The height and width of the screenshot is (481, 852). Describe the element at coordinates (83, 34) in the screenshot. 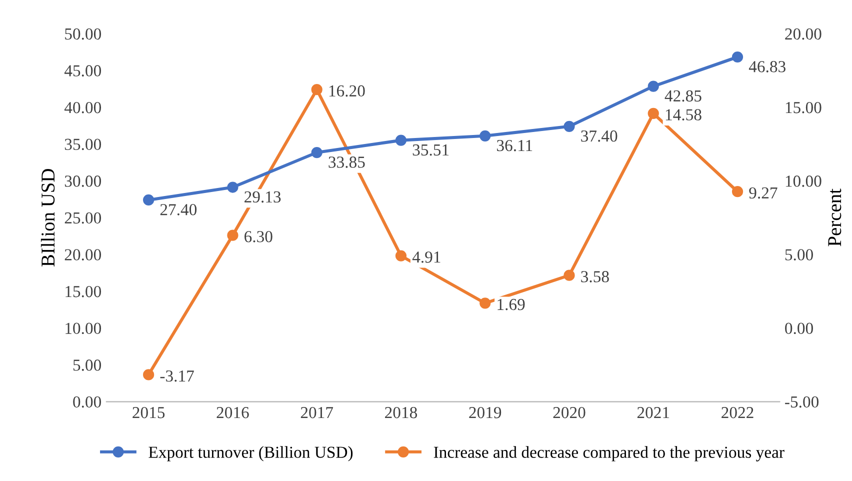

I see `y-tick-label: 50.00` at that location.